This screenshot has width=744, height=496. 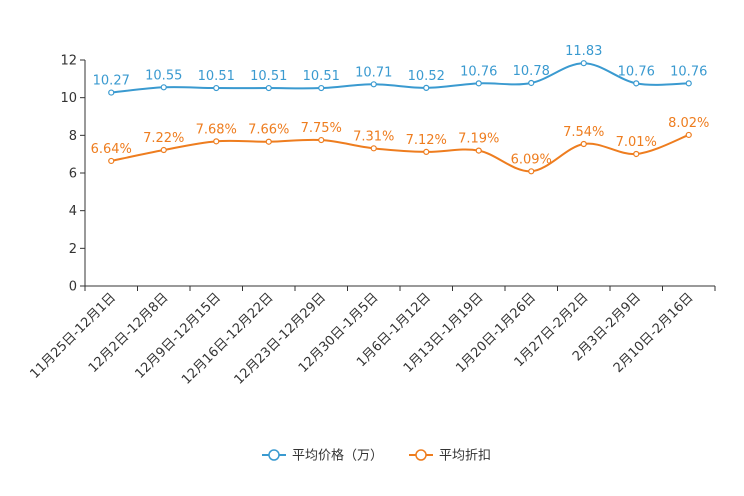 What do you see at coordinates (583, 132) in the screenshot?
I see `data-label: 7.54%` at bounding box center [583, 132].